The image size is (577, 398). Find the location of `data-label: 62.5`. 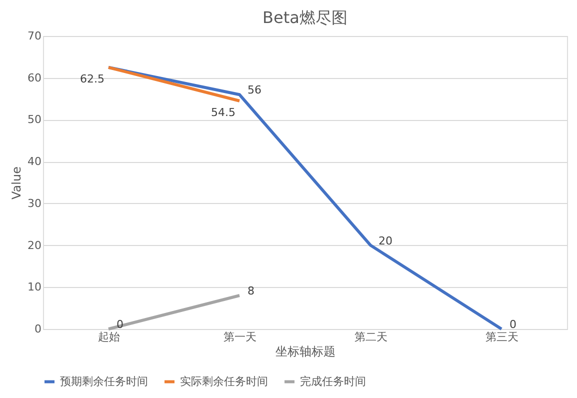

data-label: 62.5 is located at coordinates (92, 79).